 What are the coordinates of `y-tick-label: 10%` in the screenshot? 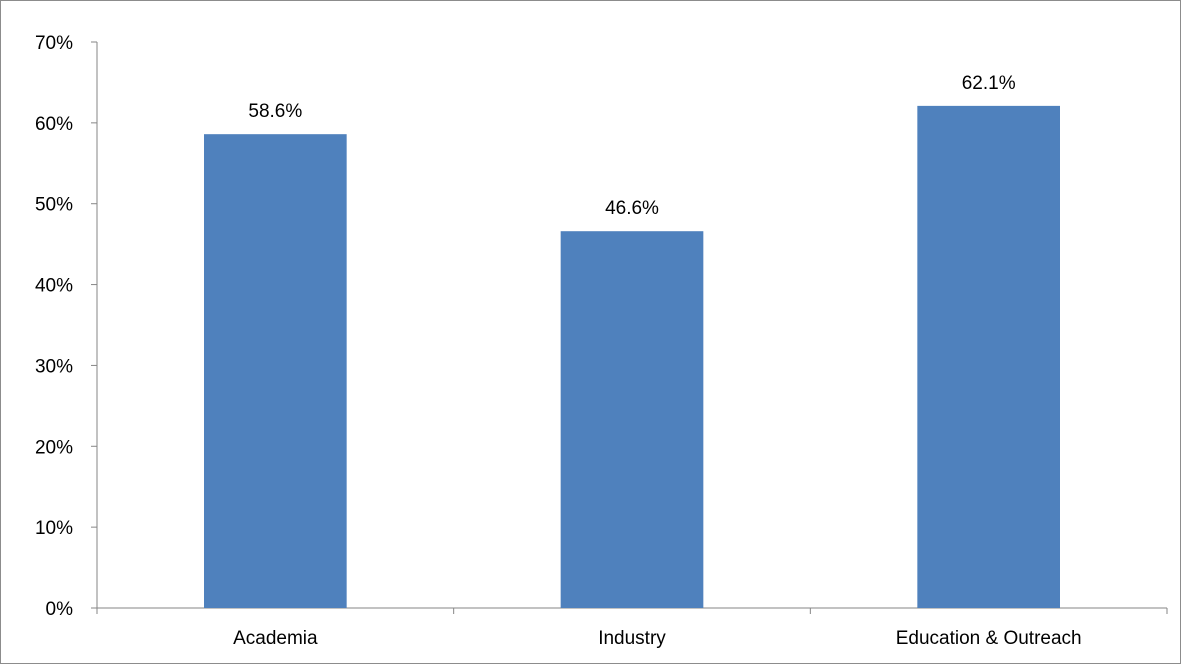 It's located at (54, 528).